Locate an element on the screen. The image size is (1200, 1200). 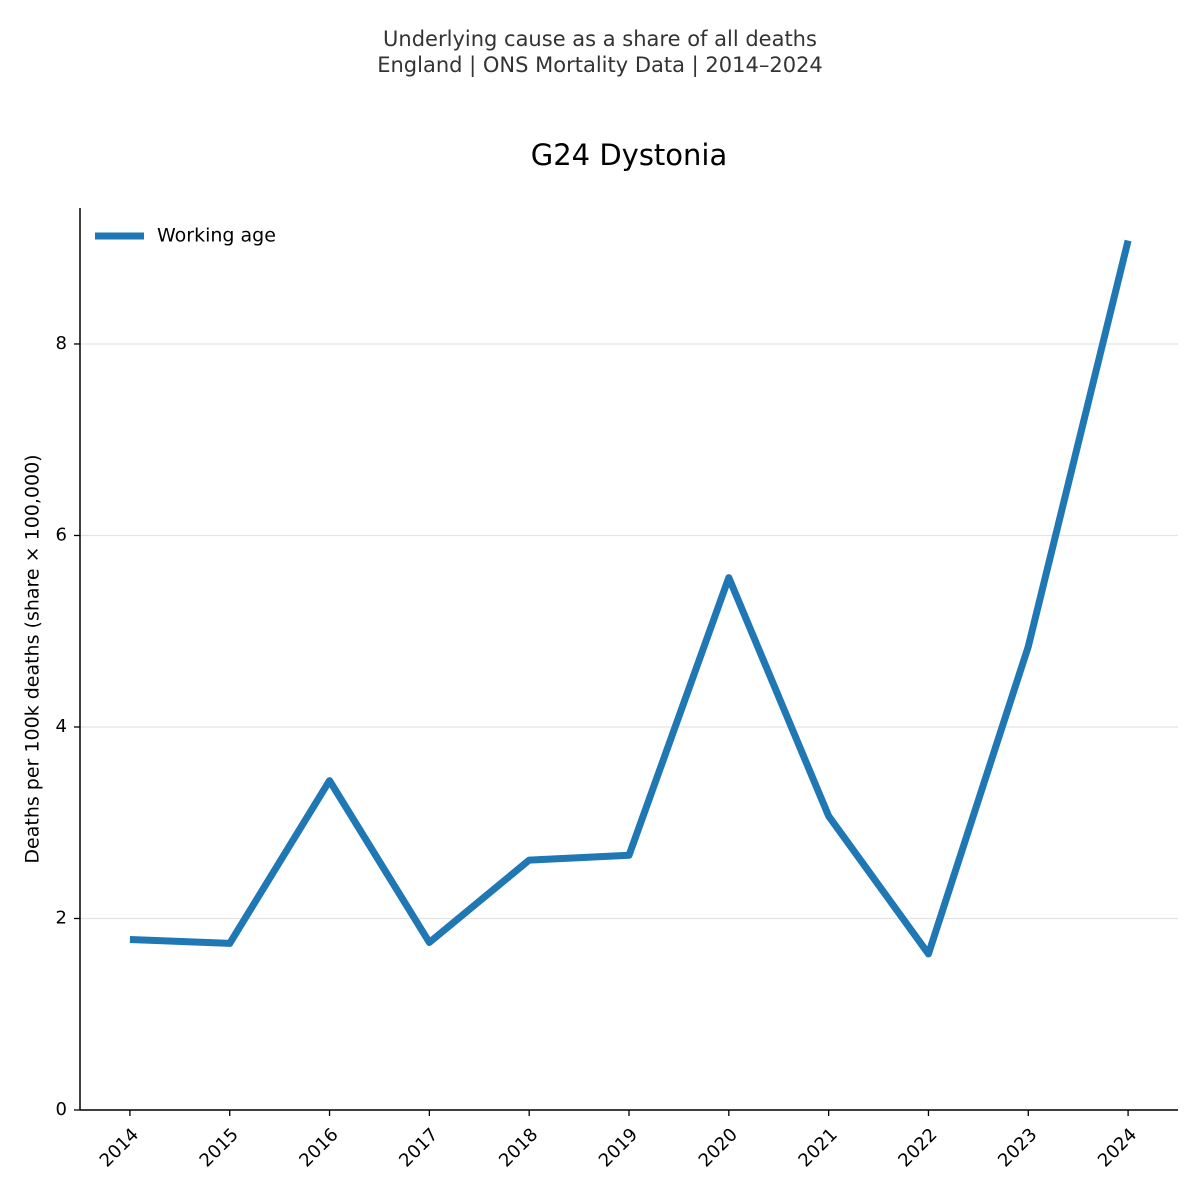
y-tick-label: 6 is located at coordinates (61, 534).